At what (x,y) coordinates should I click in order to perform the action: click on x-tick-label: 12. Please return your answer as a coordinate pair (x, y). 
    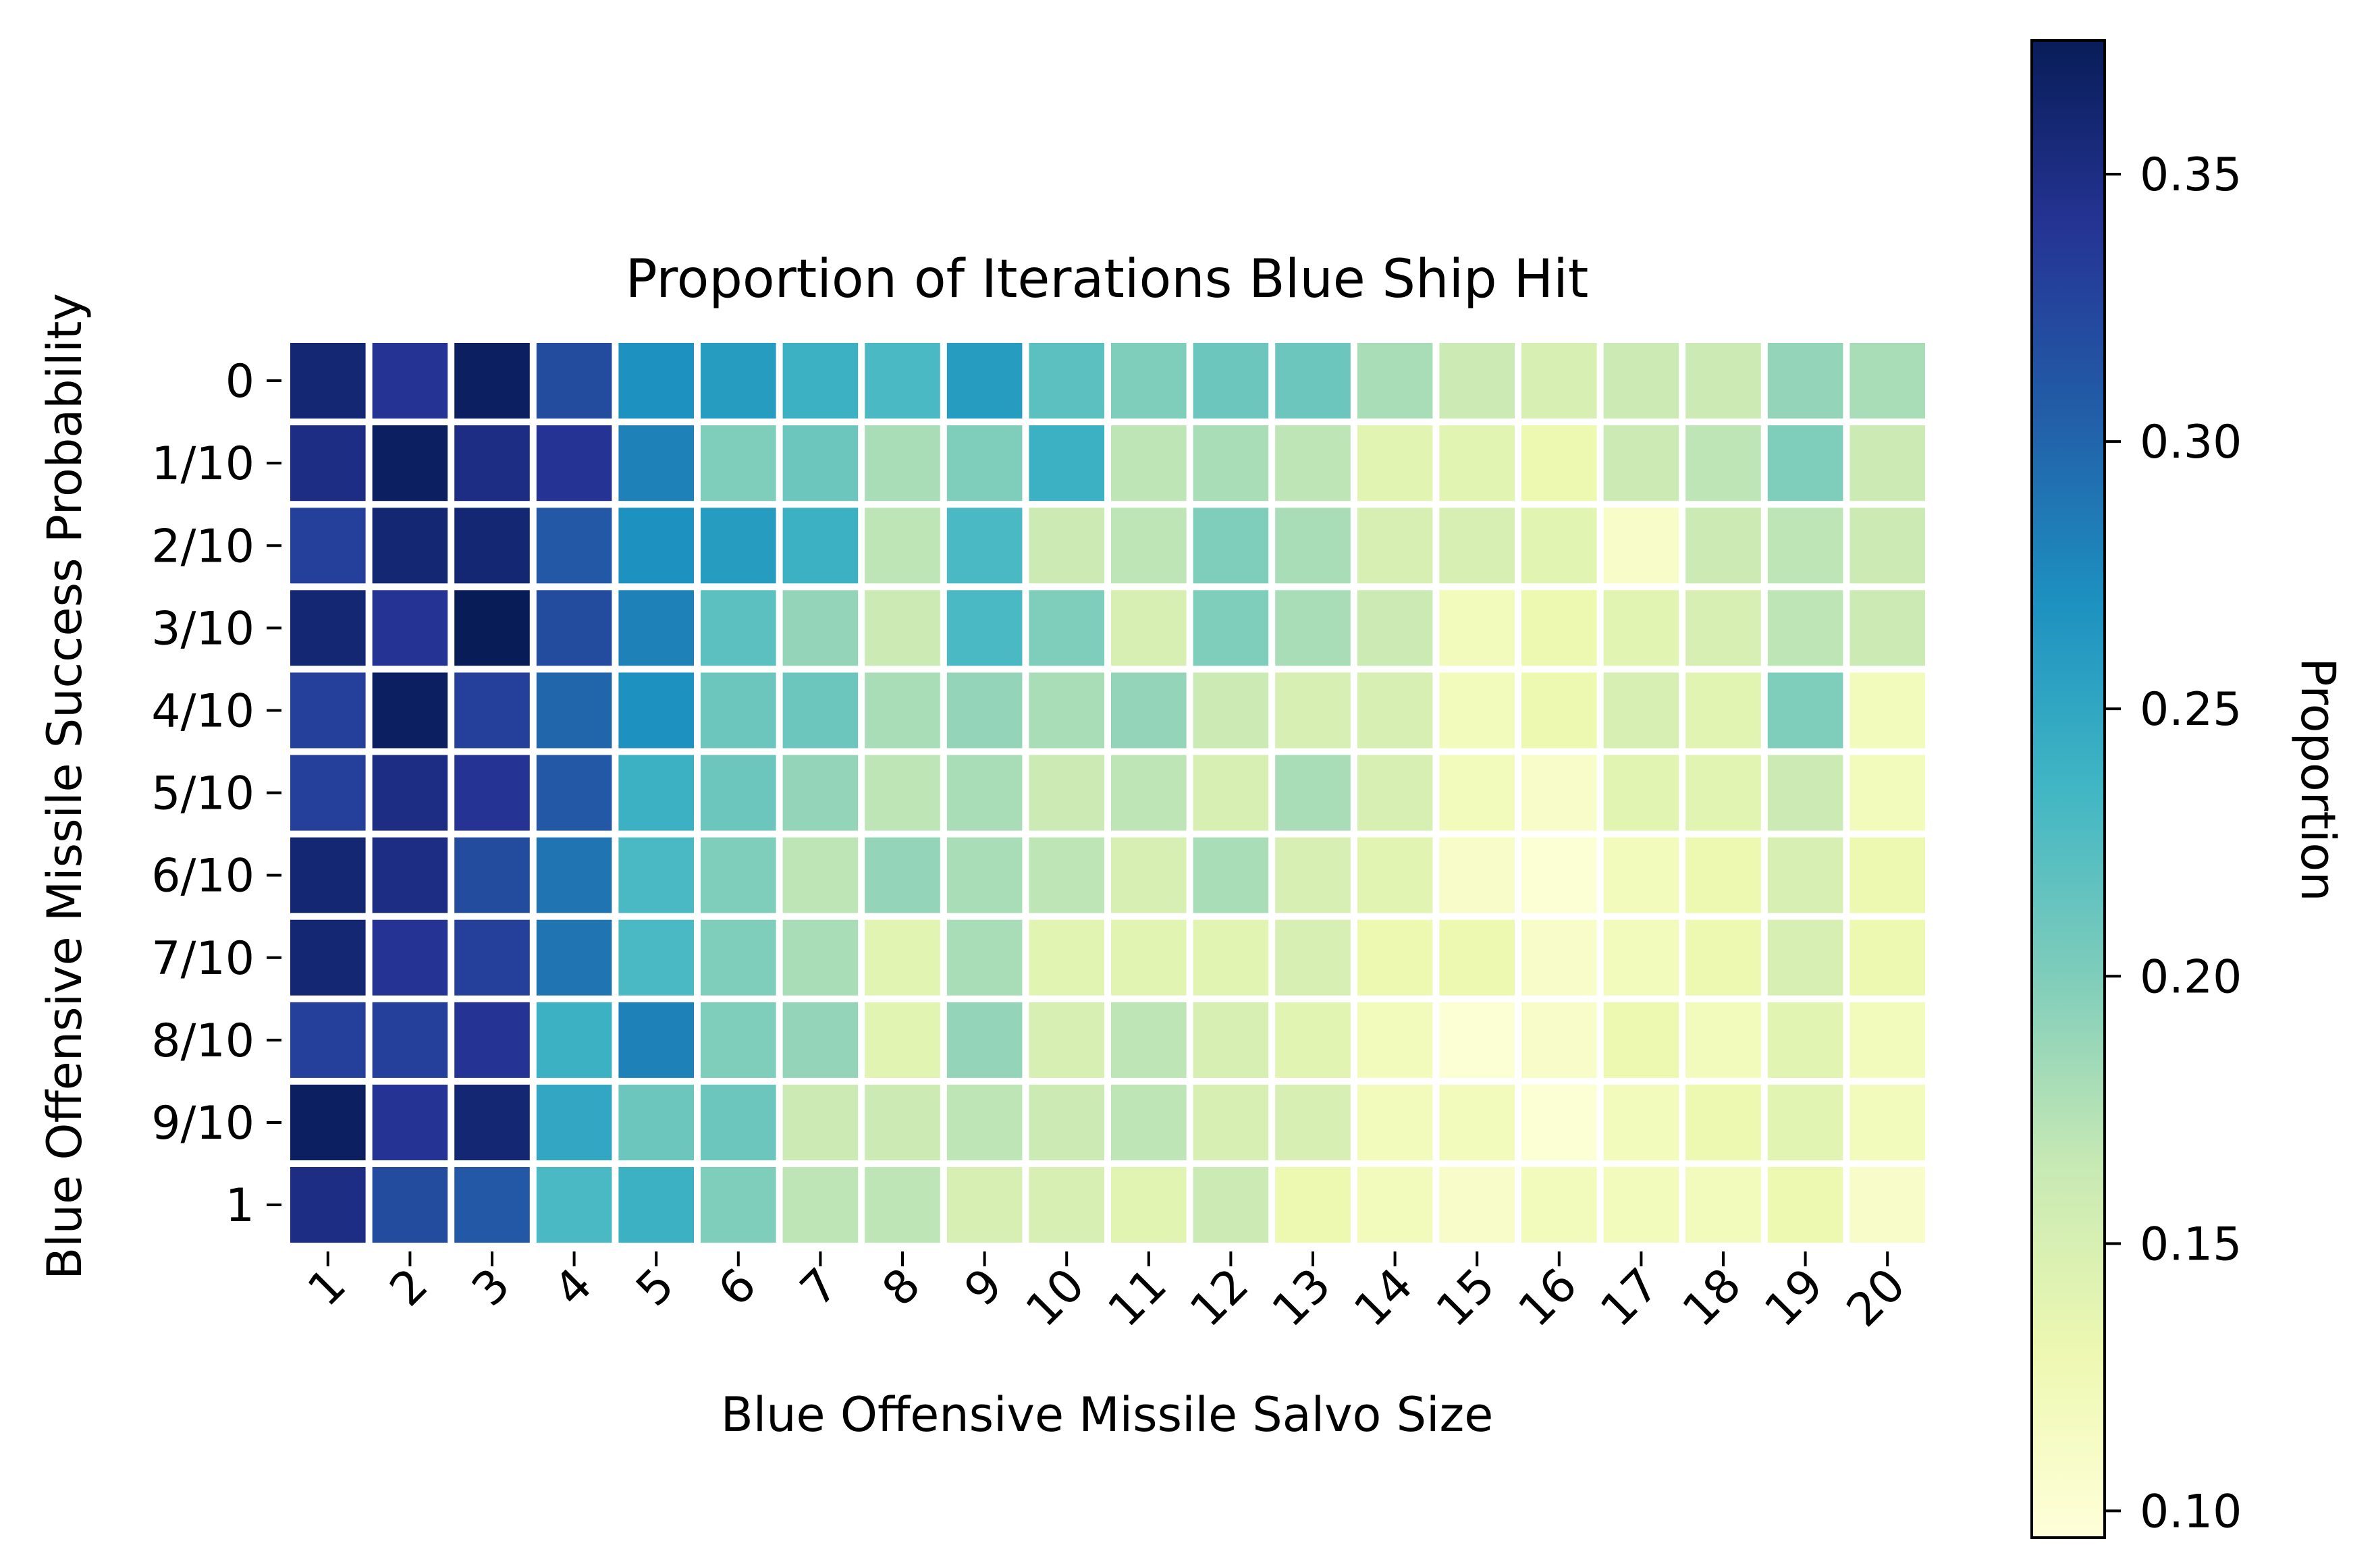
    Looking at the image, I should click on (1219, 1297).